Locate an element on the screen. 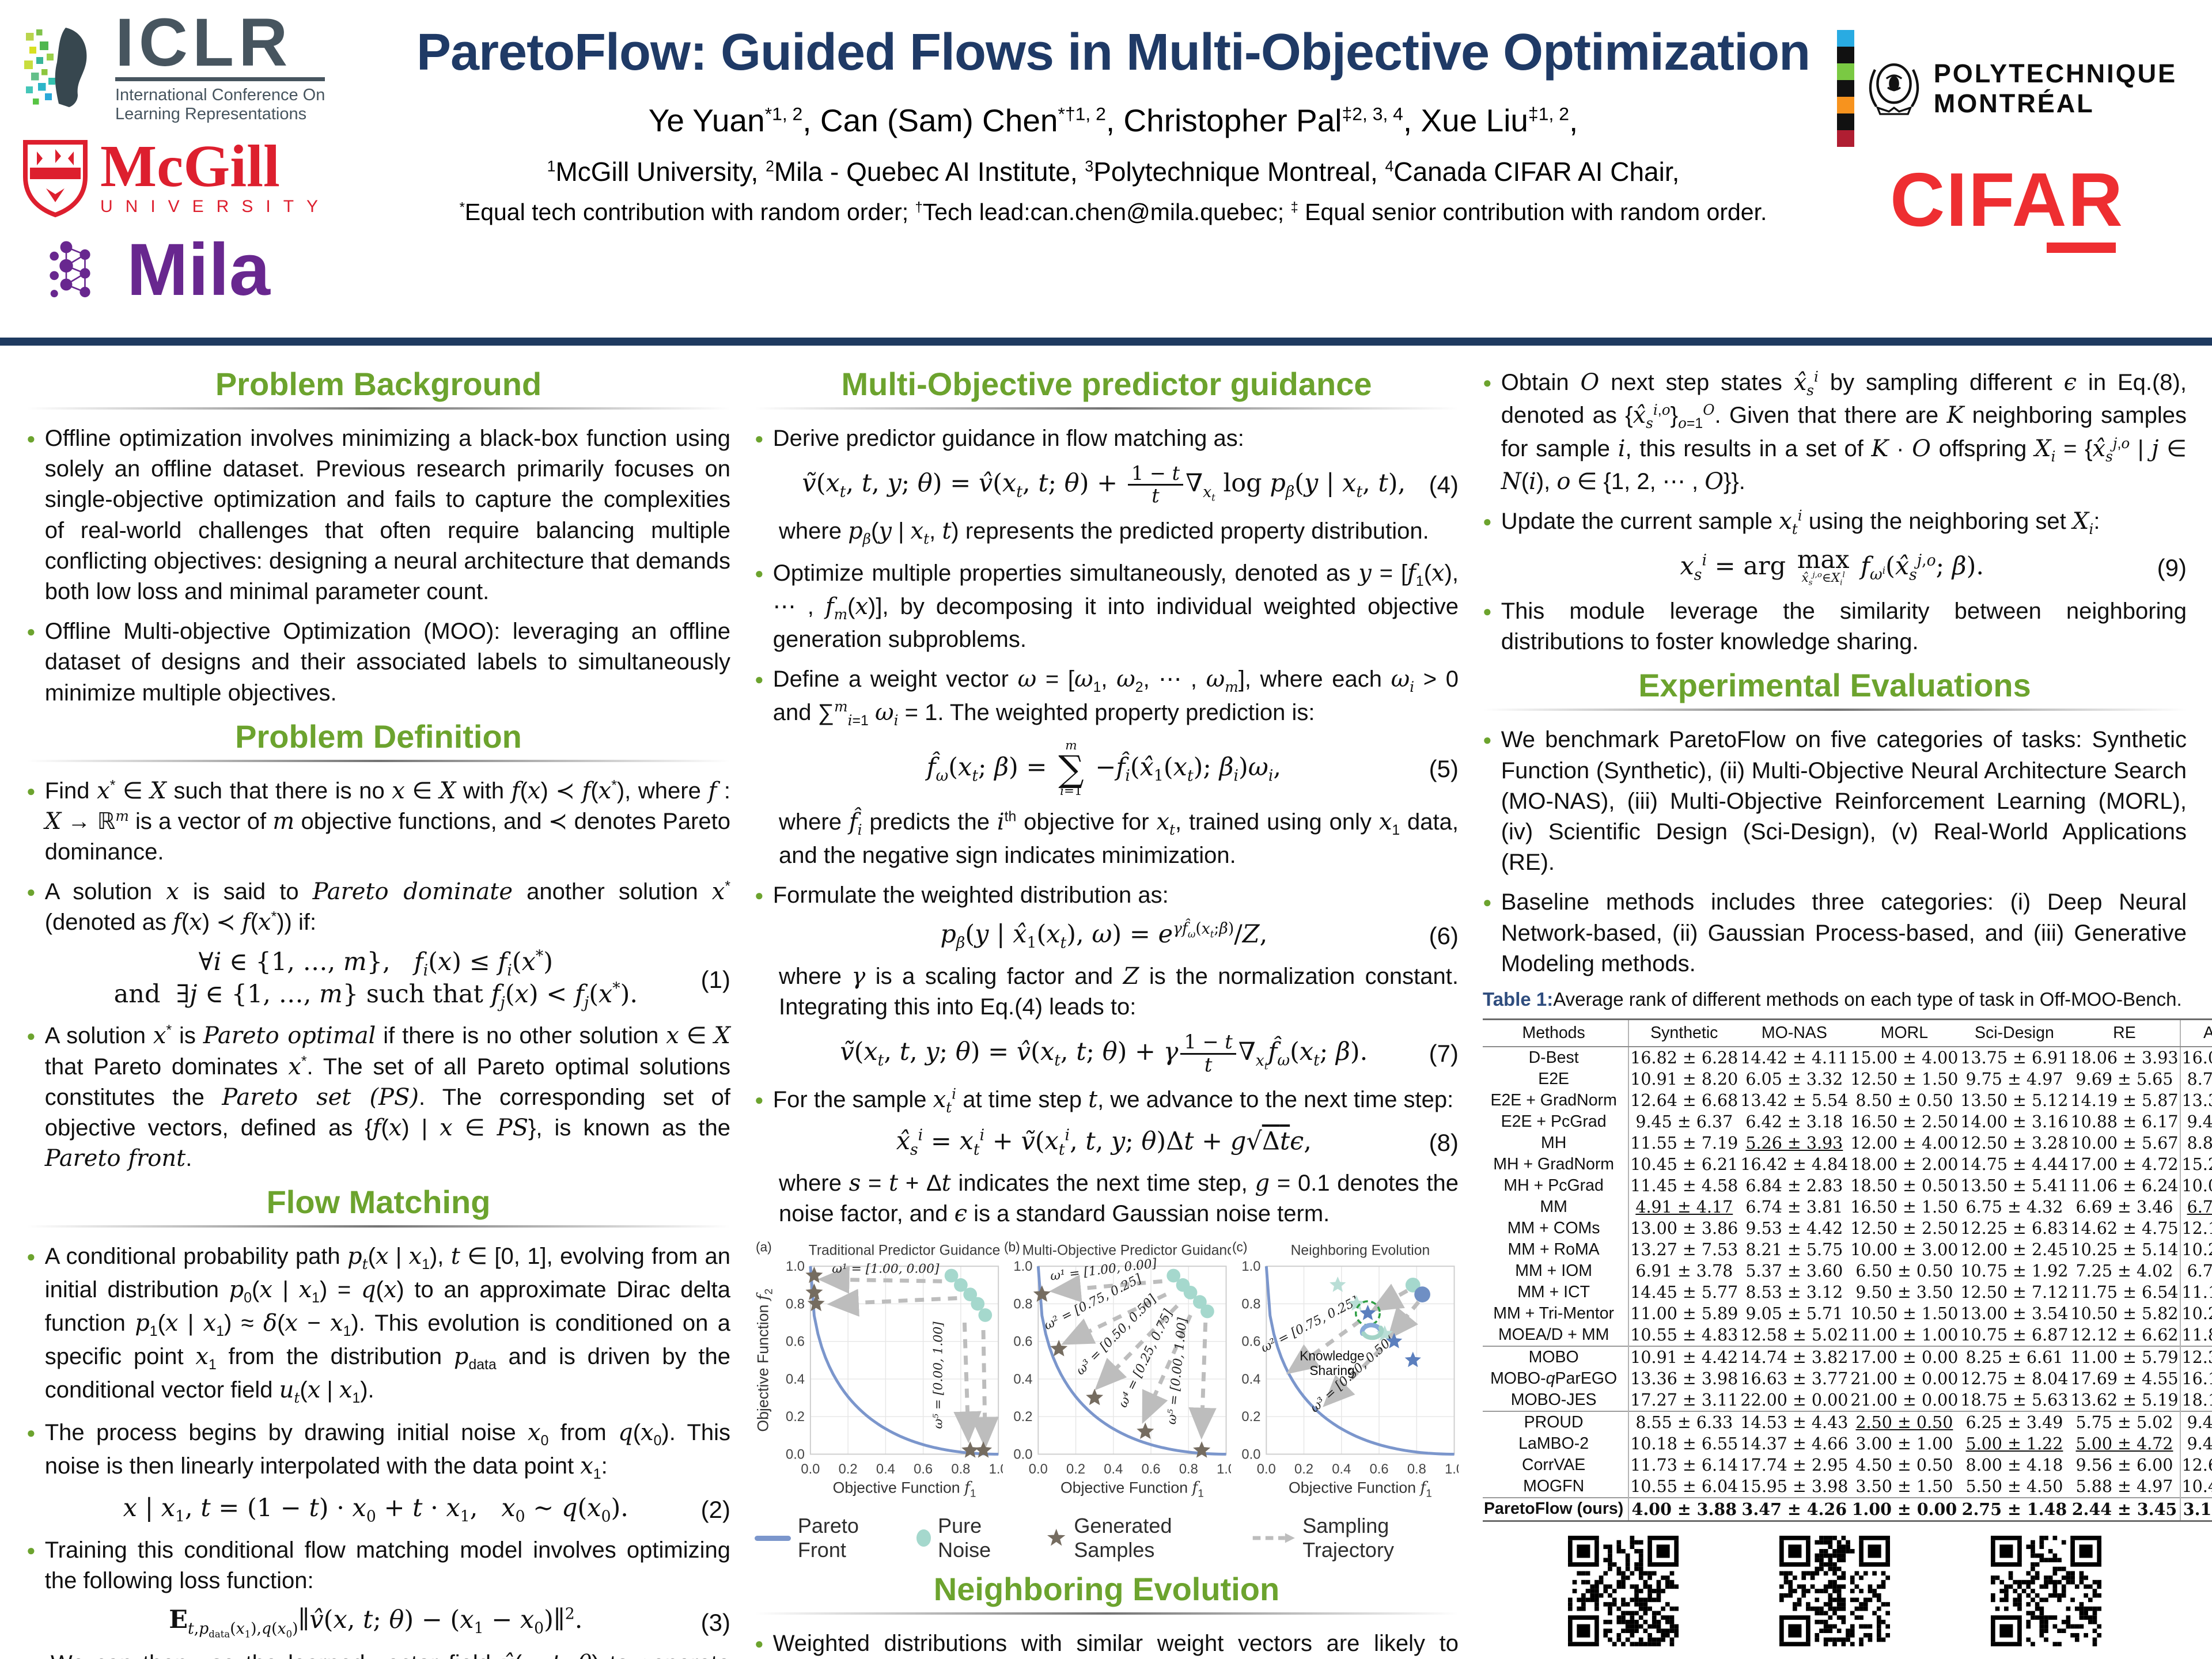 The width and height of the screenshot is (2212, 1659). value-cell: 6.69 ± 3.46 is located at coordinates (2124, 1207).